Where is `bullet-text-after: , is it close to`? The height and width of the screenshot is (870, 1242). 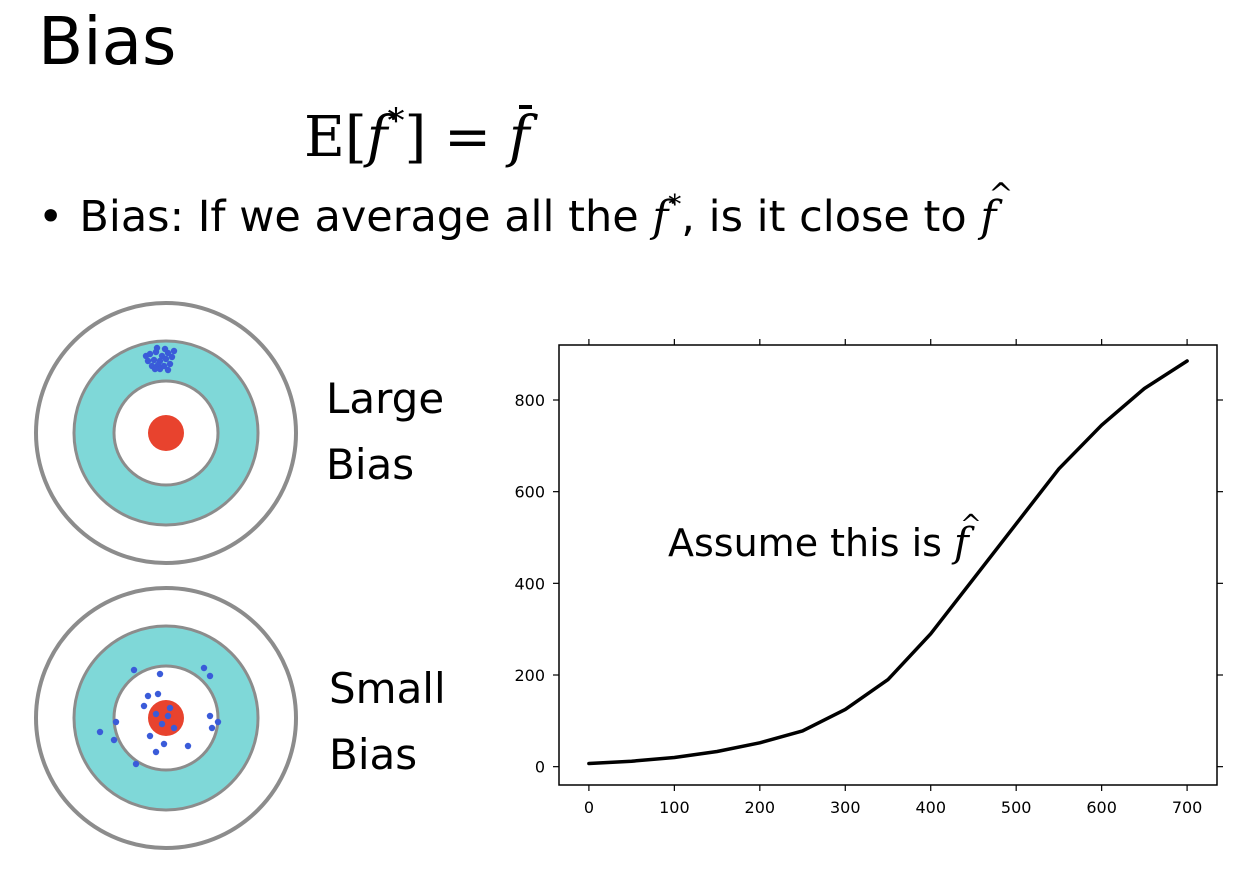
bullet-text-after: , is it close to is located at coordinates (831, 217).